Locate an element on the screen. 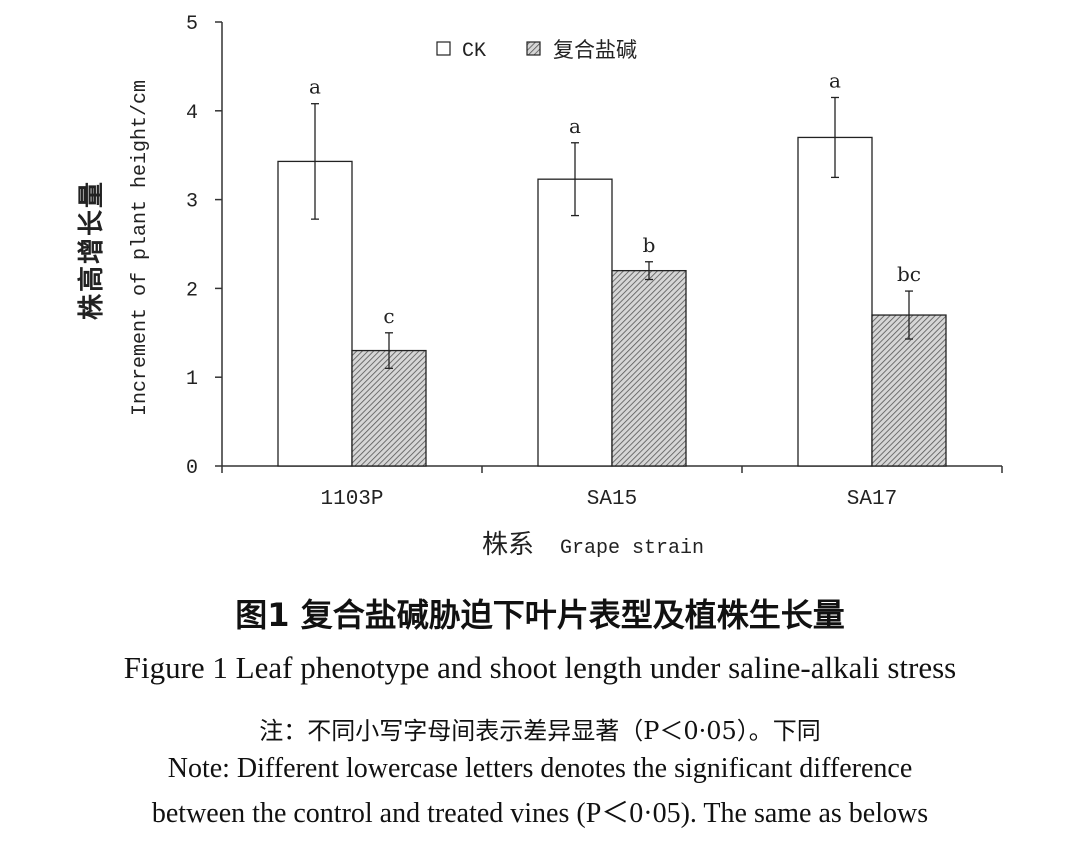 This screenshot has width=1080, height=845. significance-letter: c is located at coordinates (388, 316).